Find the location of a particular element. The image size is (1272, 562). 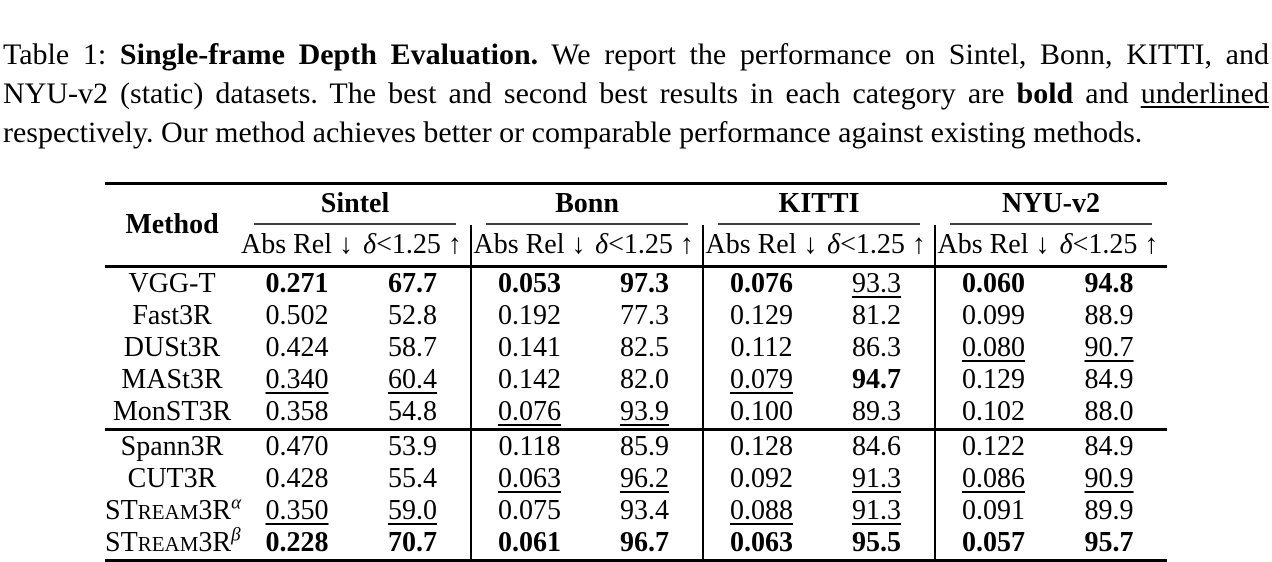

metric-value: 0.142 is located at coordinates (528, 380).